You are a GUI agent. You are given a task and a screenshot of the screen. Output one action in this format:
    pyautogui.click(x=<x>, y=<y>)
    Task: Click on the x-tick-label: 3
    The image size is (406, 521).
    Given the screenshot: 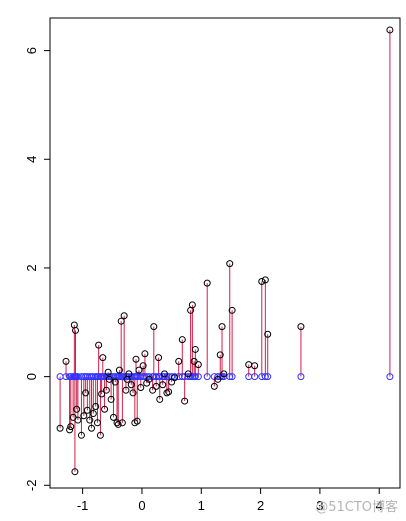 What is the action you would take?
    pyautogui.click(x=319, y=505)
    